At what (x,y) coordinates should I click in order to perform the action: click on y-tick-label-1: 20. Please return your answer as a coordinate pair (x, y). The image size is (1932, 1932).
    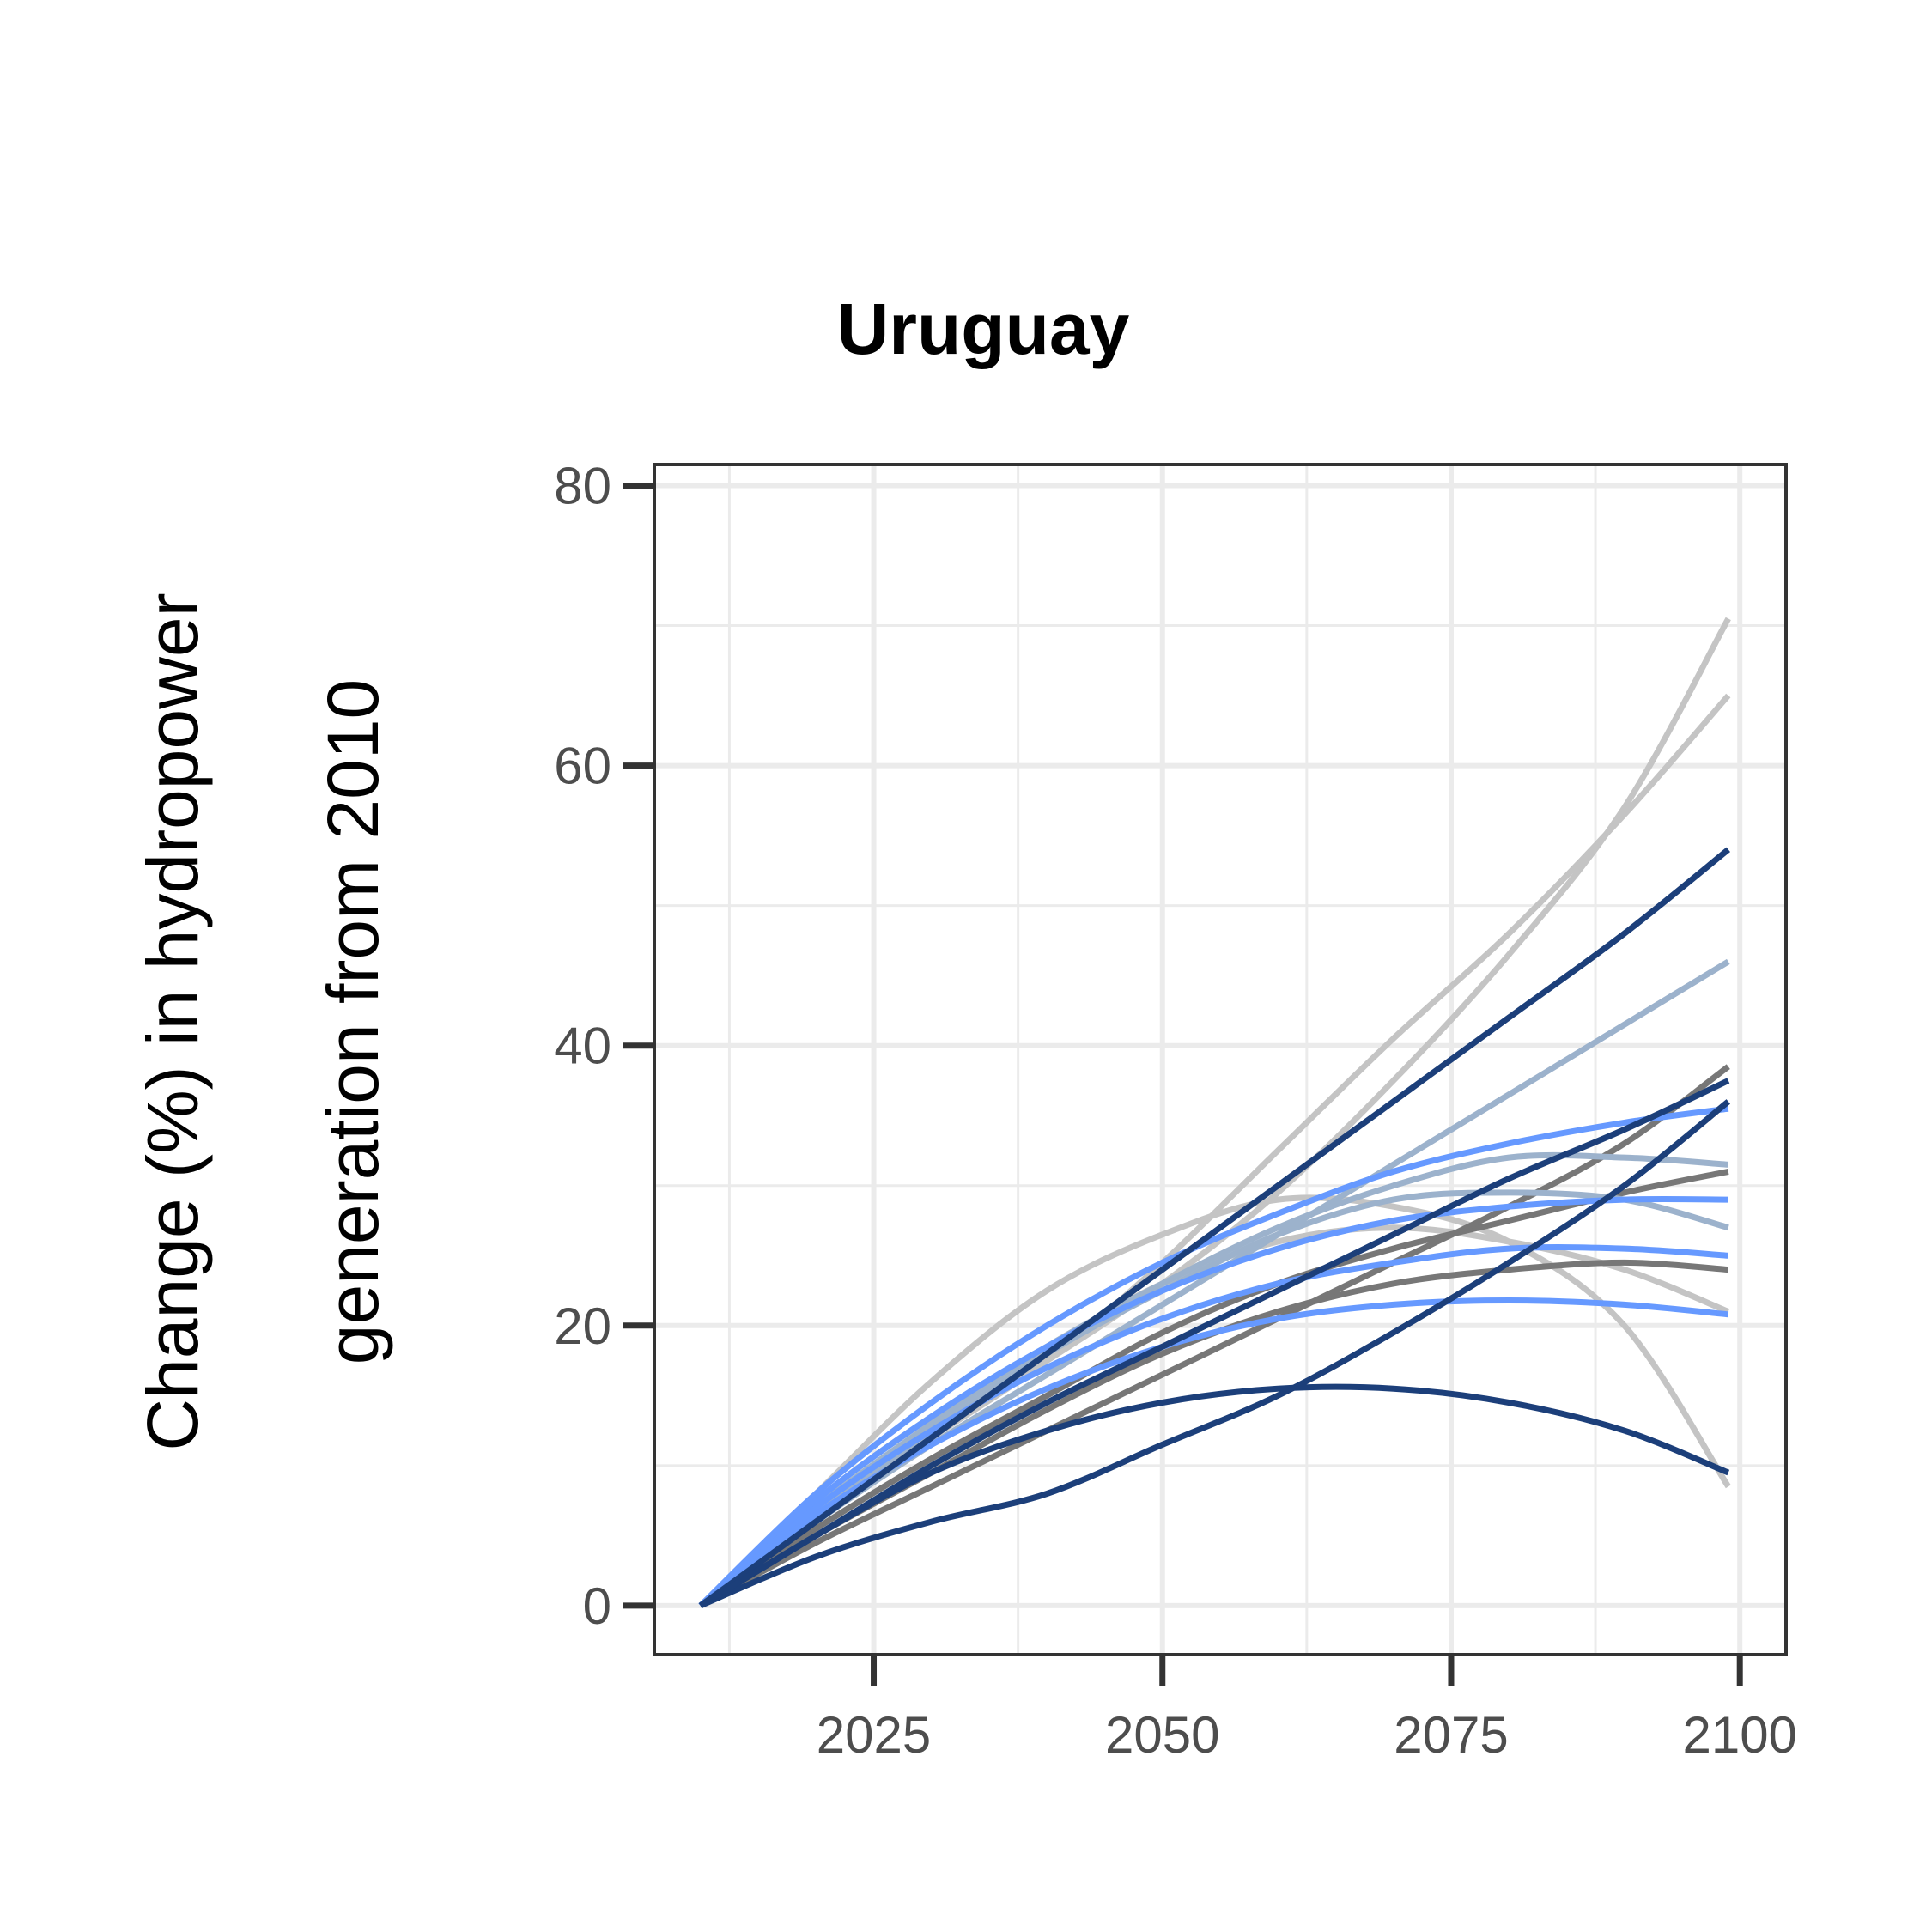
    Looking at the image, I should click on (583, 1326).